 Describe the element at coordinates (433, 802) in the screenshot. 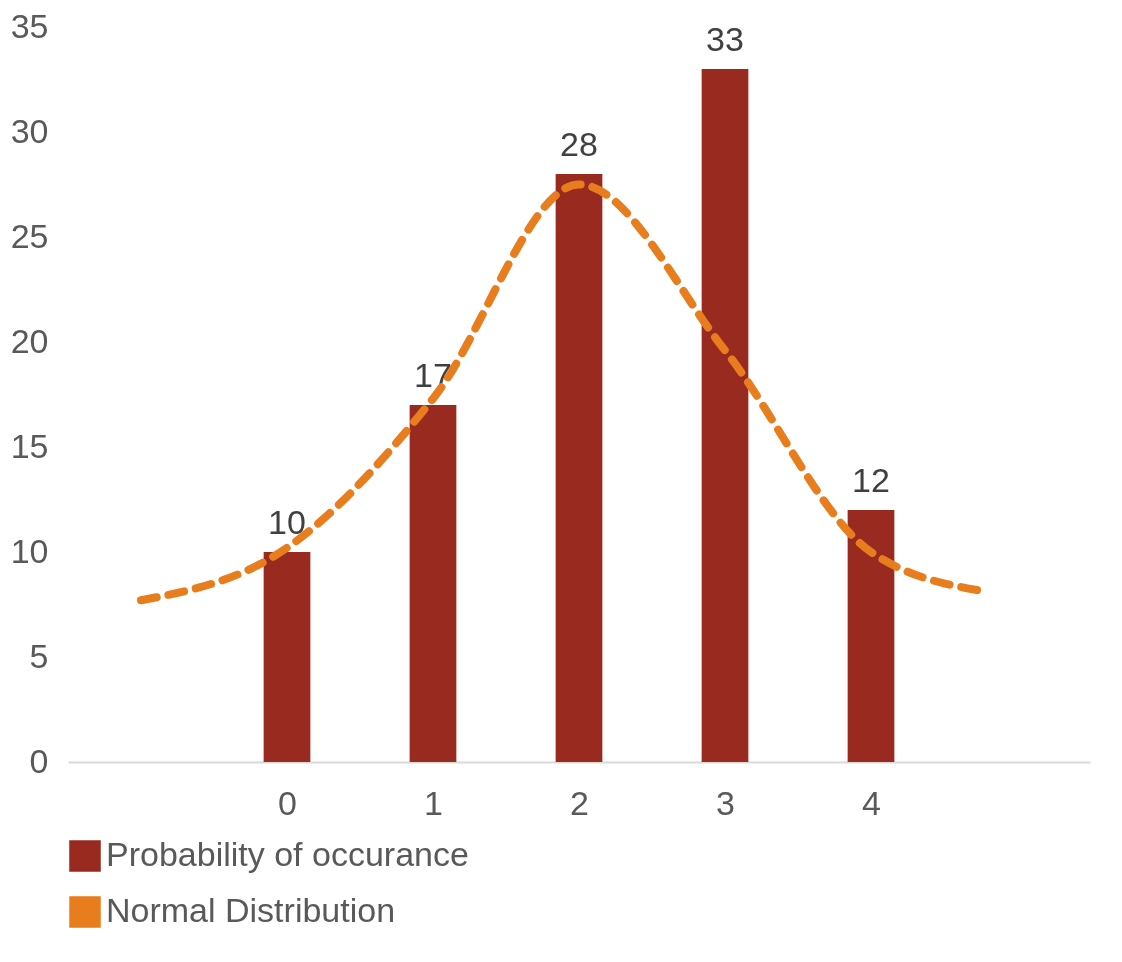

I see `x-tick-label: 1` at that location.